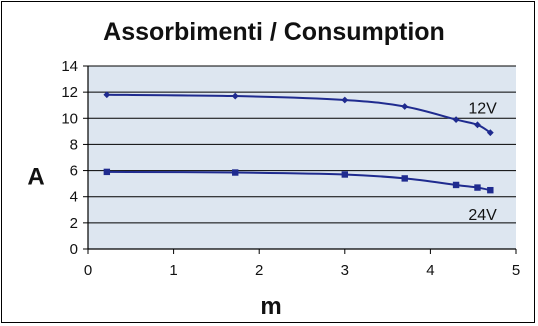 Image resolution: width=538 pixels, height=326 pixels. Describe the element at coordinates (482, 109) in the screenshot. I see `series-label-12v: 12V` at that location.